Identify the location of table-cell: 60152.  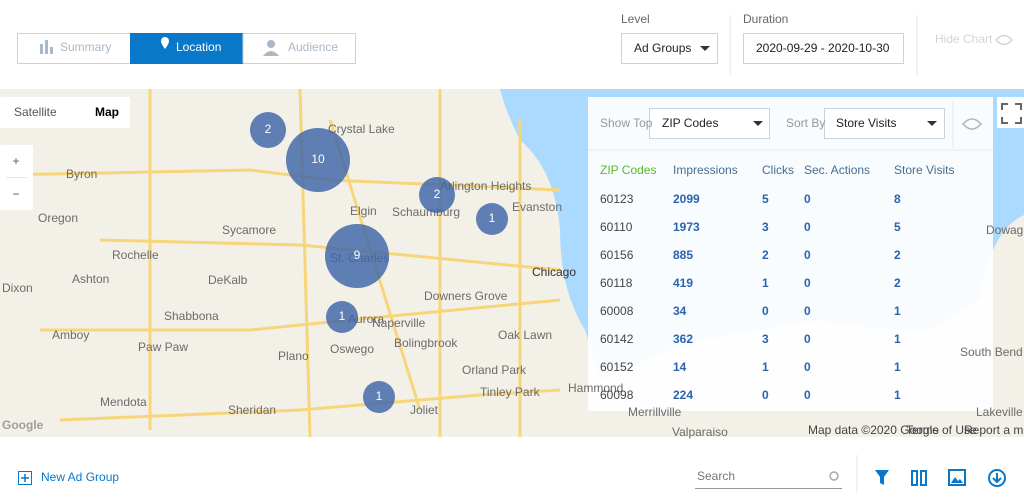
(617, 367).